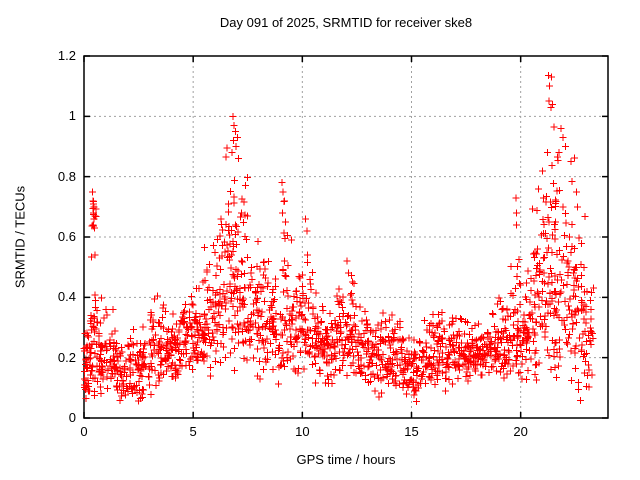 The image size is (640, 480). What do you see at coordinates (520, 431) in the screenshot?
I see `x-tick-label: 20` at bounding box center [520, 431].